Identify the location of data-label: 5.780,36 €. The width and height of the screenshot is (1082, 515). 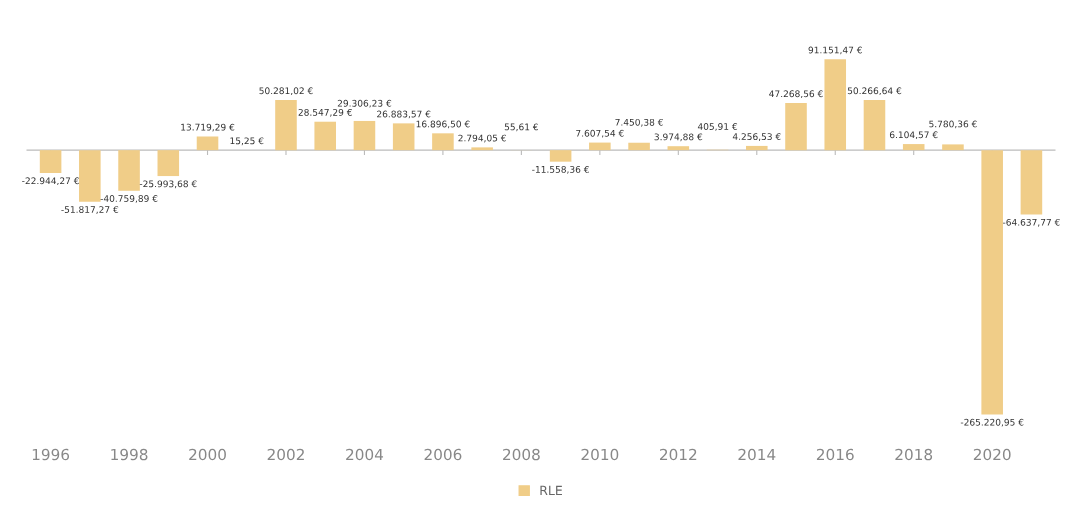
(953, 124).